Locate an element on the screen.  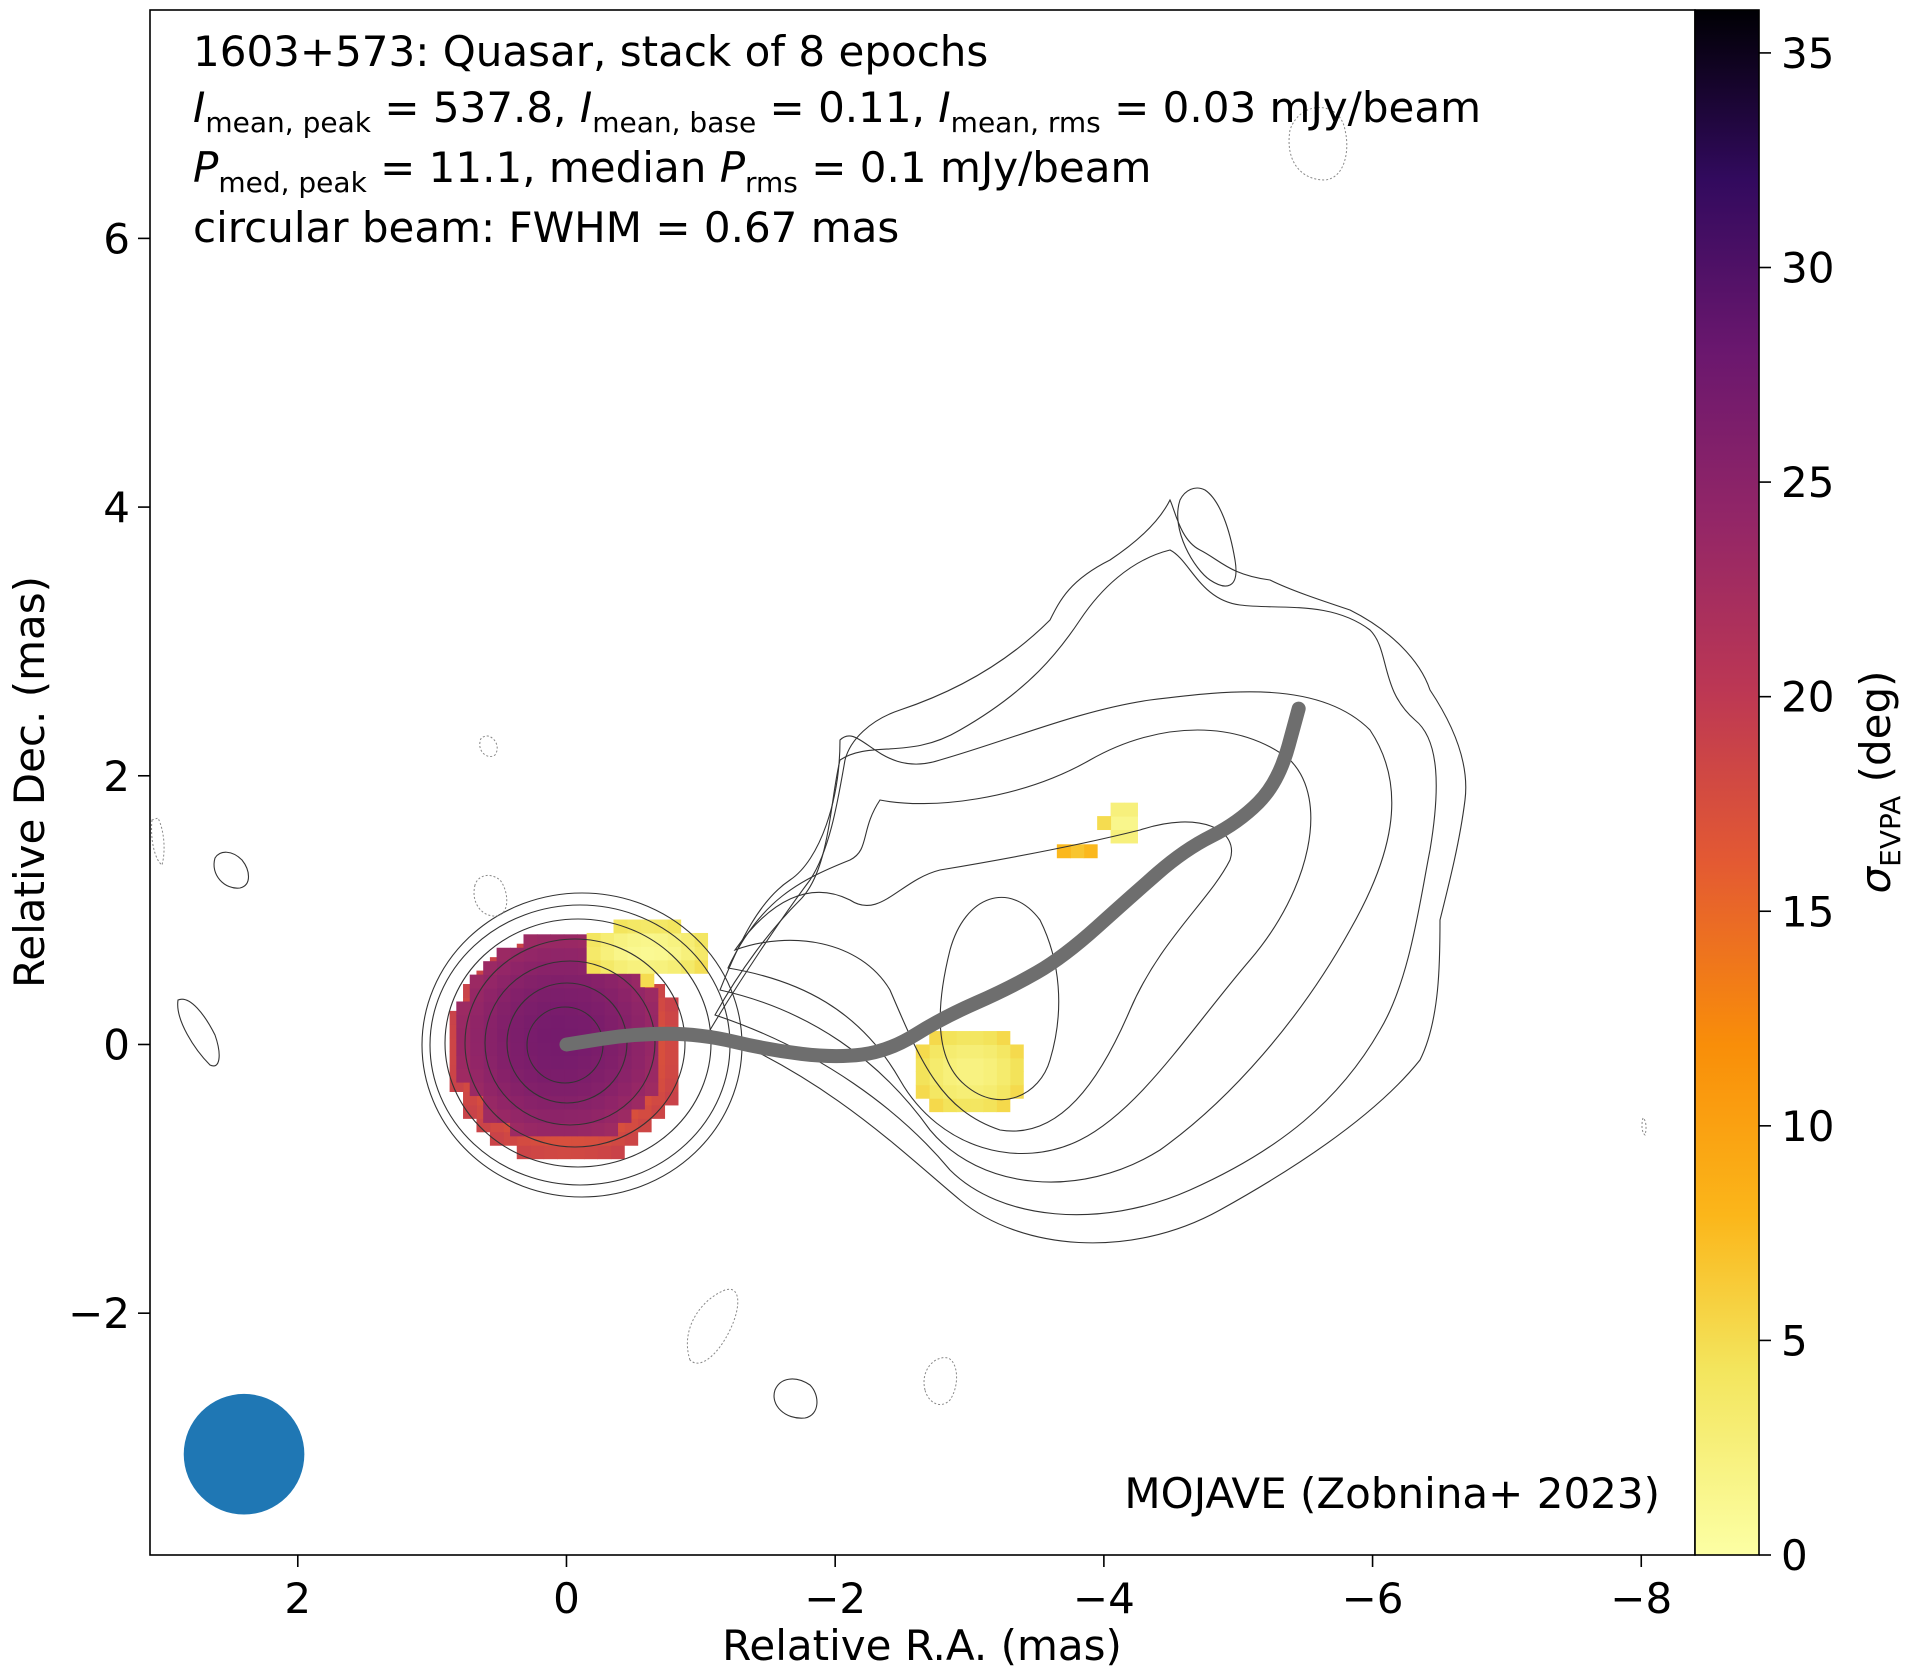
x-tick-label: 2 is located at coordinates (297, 1598).